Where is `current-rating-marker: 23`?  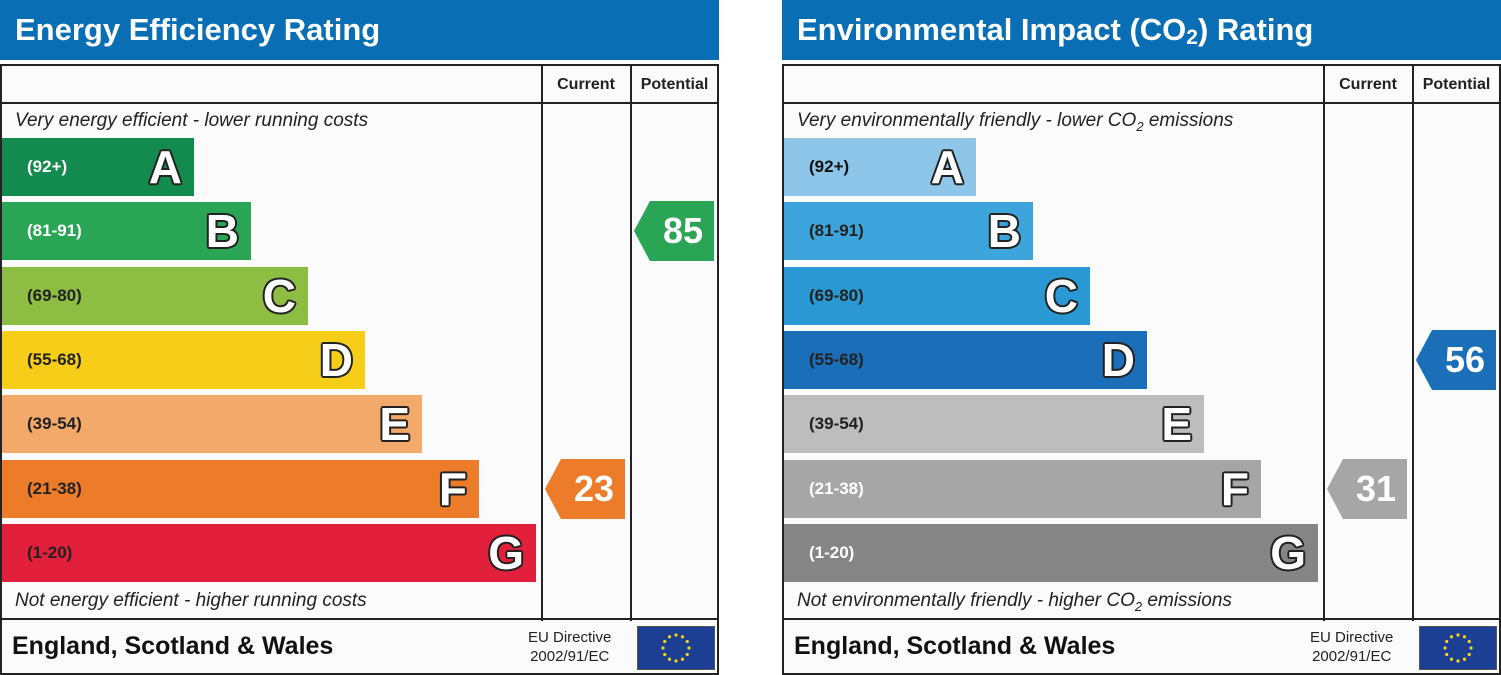
current-rating-marker: 23 is located at coordinates (585, 488).